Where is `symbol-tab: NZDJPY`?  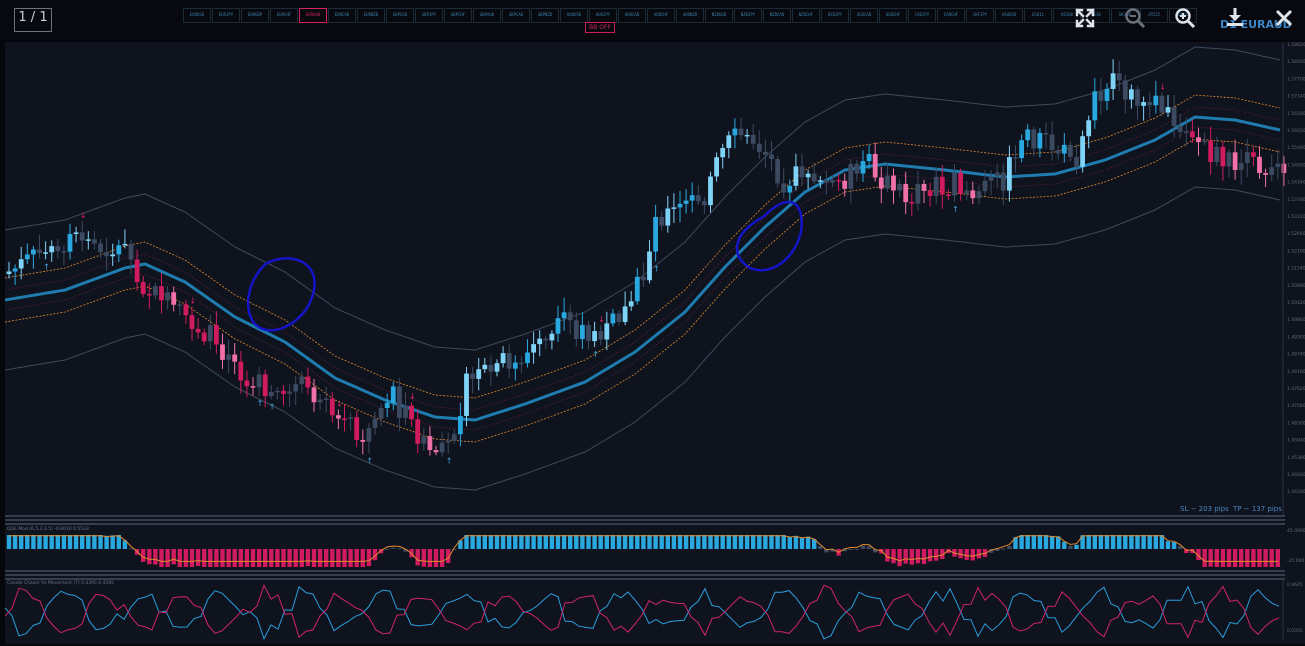
symbol-tab: NZDJPY is located at coordinates (748, 15).